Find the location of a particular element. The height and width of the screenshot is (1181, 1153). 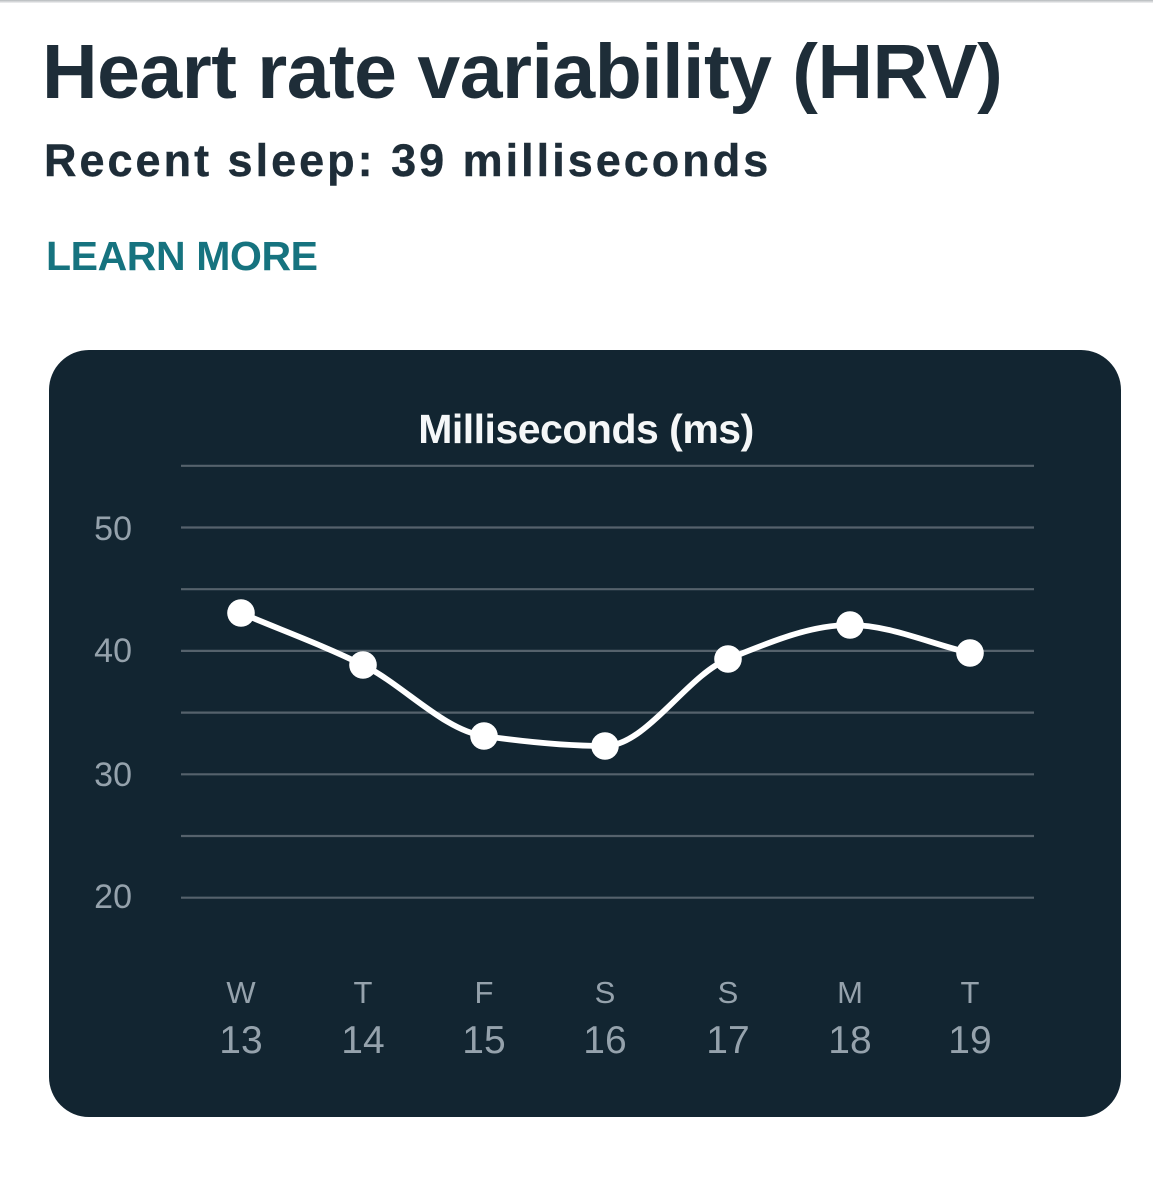

svg-text: 14 is located at coordinates (362, 1040).